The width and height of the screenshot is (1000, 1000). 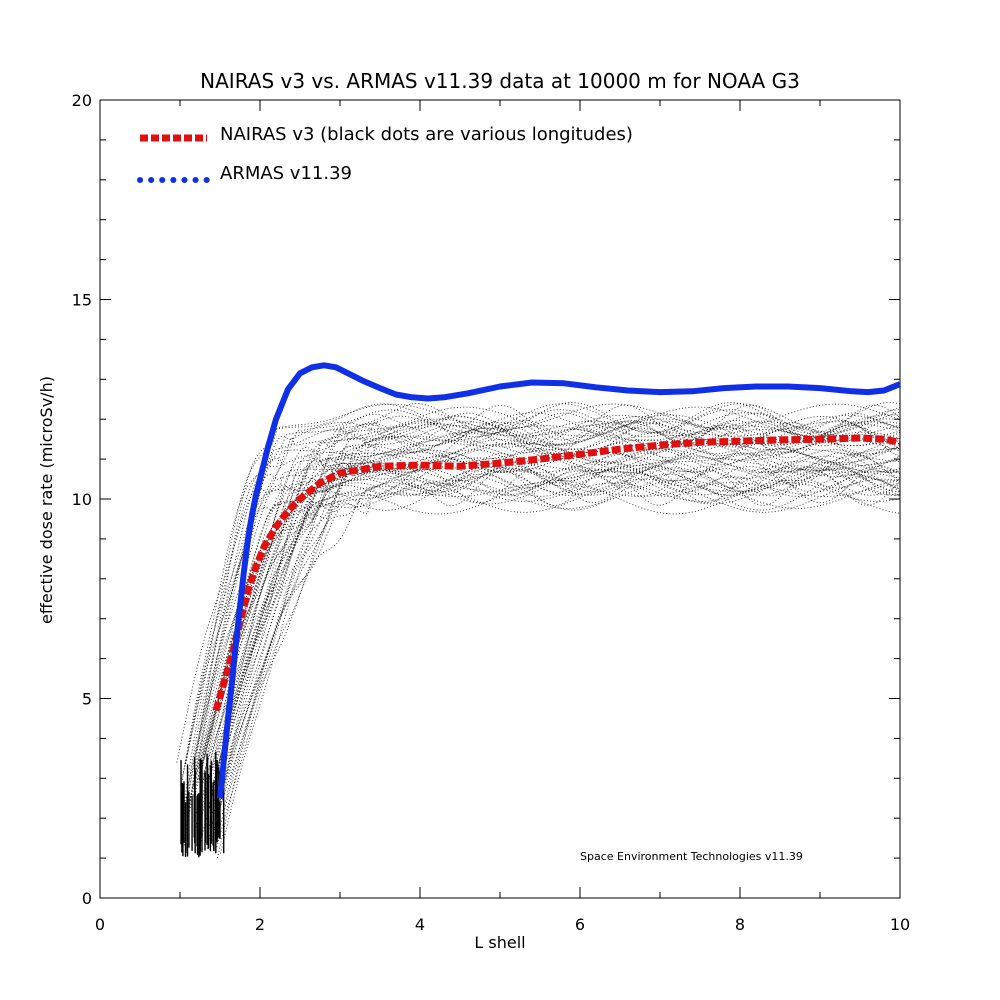 What do you see at coordinates (82, 100) in the screenshot?
I see `y-tick-label: 20` at bounding box center [82, 100].